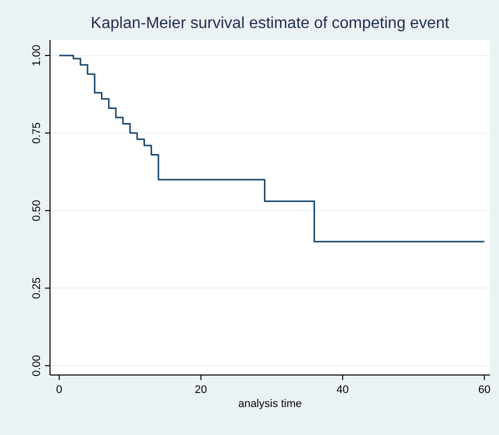 This screenshot has height=435, width=499. Describe the element at coordinates (342, 390) in the screenshot. I see `x-tick-label: 40` at that location.